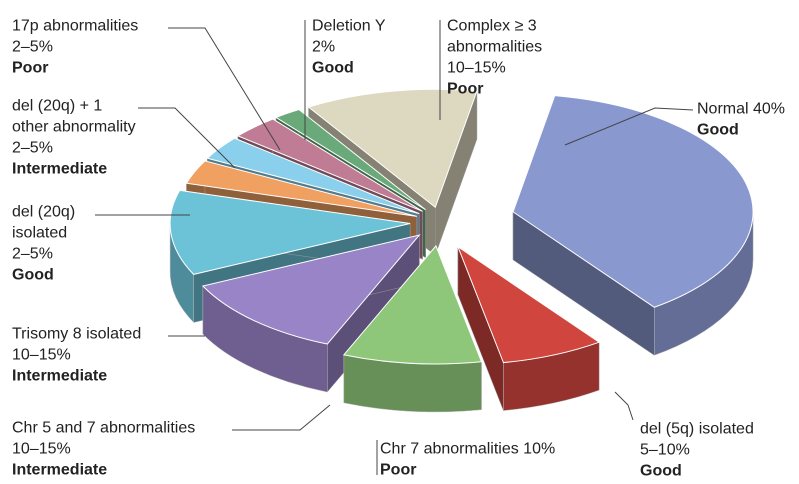 The width and height of the screenshot is (799, 484). I want to click on slice-label: isolated, so click(39, 232).